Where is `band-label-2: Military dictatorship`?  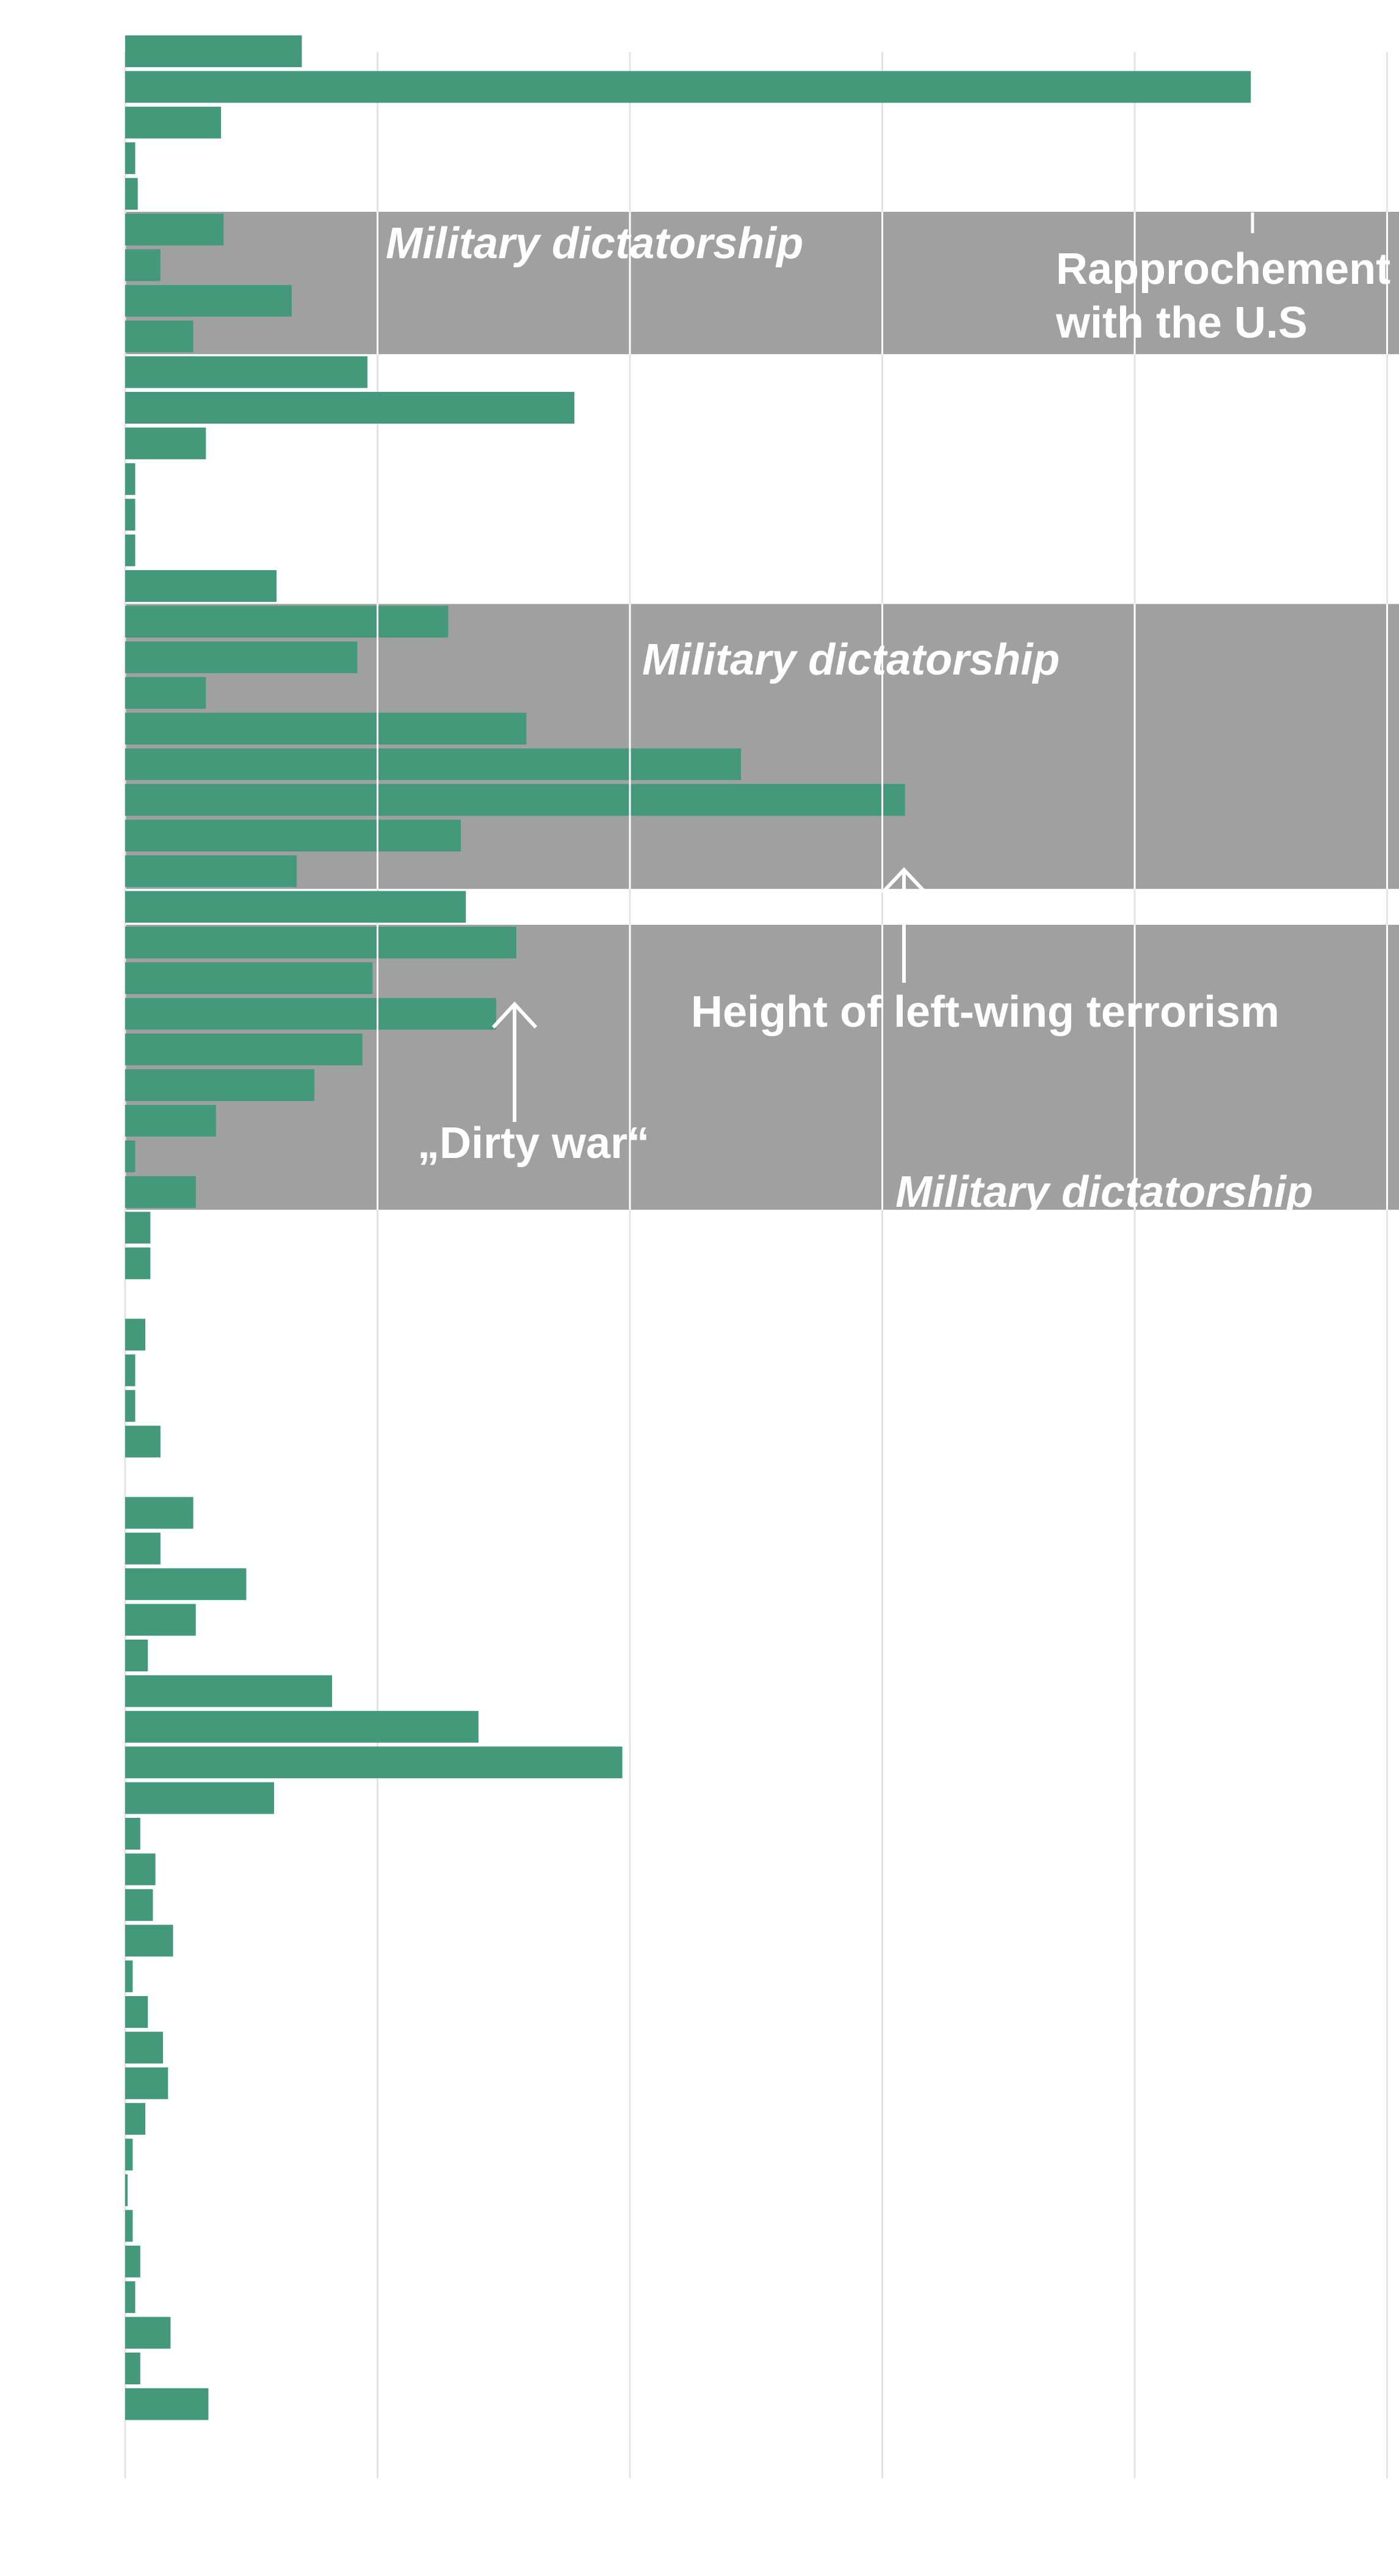
band-label-2: Military dictatorship is located at coordinates (851, 659).